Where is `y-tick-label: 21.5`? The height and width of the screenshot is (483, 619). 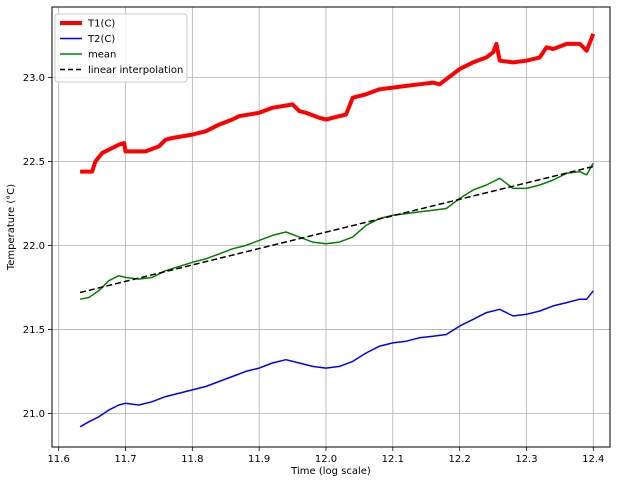 y-tick-label: 21.5 is located at coordinates (34, 330).